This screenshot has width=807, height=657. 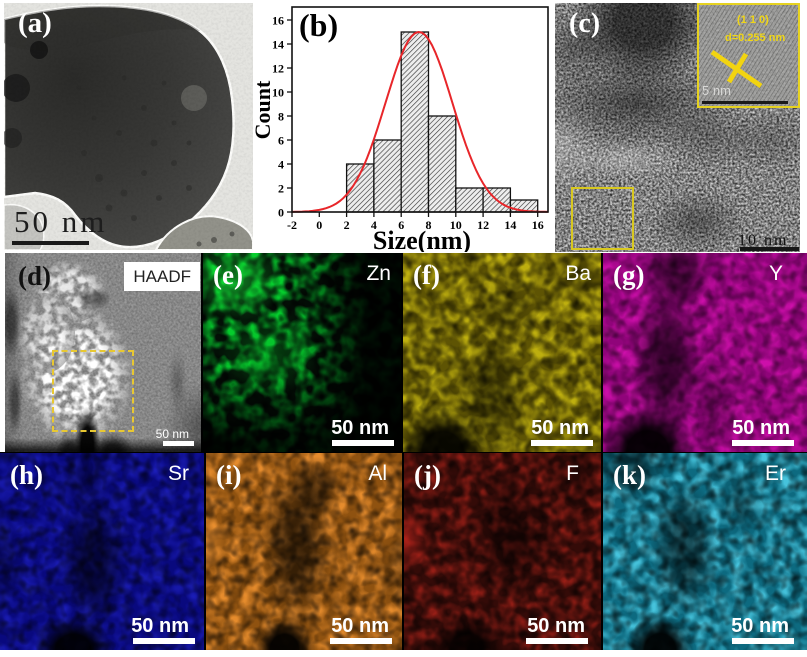 What do you see at coordinates (264, 109) in the screenshot?
I see `svg-text: Count` at bounding box center [264, 109].